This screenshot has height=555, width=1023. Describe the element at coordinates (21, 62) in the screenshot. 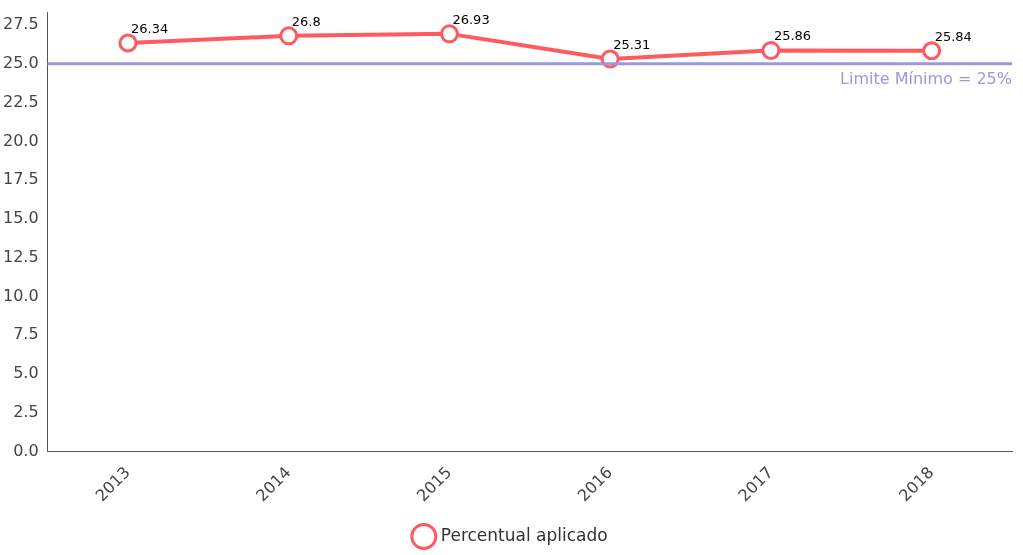

I see `y-tick-label: 25.0` at that location.